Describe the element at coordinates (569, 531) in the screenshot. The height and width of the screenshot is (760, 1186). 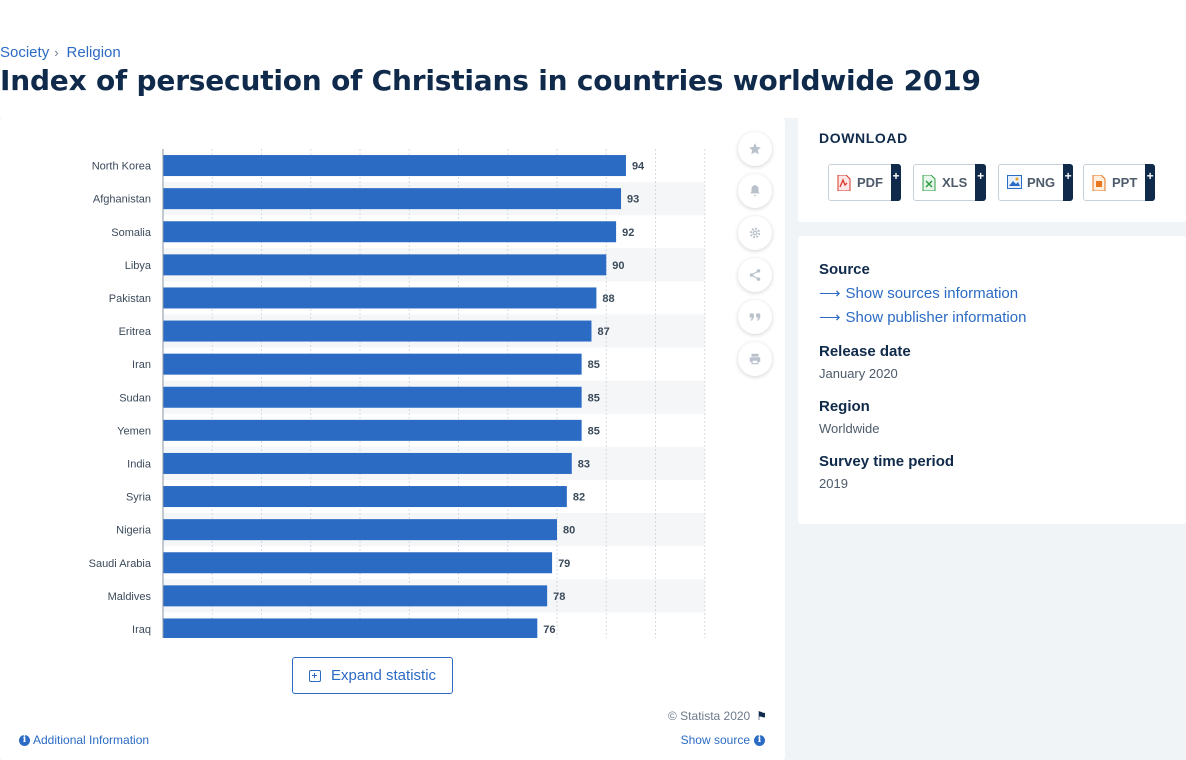
I see `data-label: 80` at that location.